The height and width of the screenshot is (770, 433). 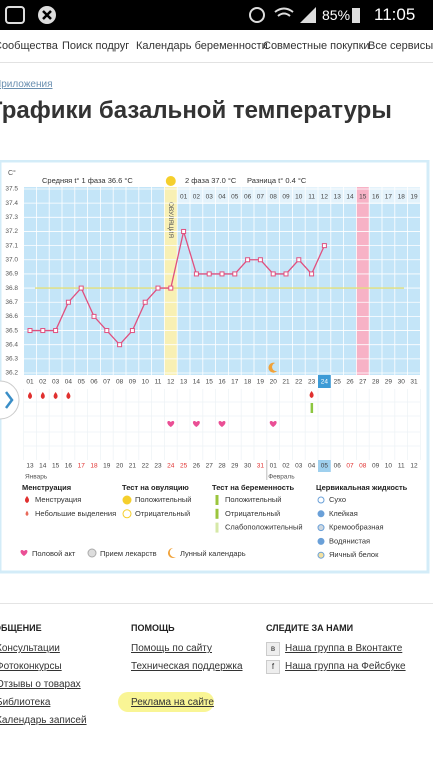 What do you see at coordinates (400, 46) in the screenshot?
I see `nav-link: Все сервисы` at bounding box center [400, 46].